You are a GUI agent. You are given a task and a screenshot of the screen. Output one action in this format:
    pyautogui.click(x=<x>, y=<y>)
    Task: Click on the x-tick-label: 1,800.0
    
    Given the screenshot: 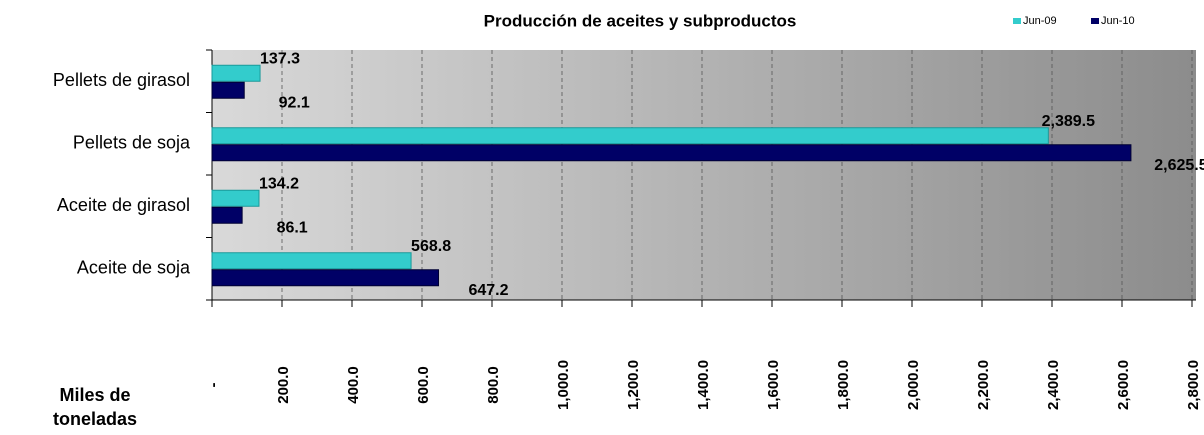 What is the action you would take?
    pyautogui.click(x=843, y=385)
    